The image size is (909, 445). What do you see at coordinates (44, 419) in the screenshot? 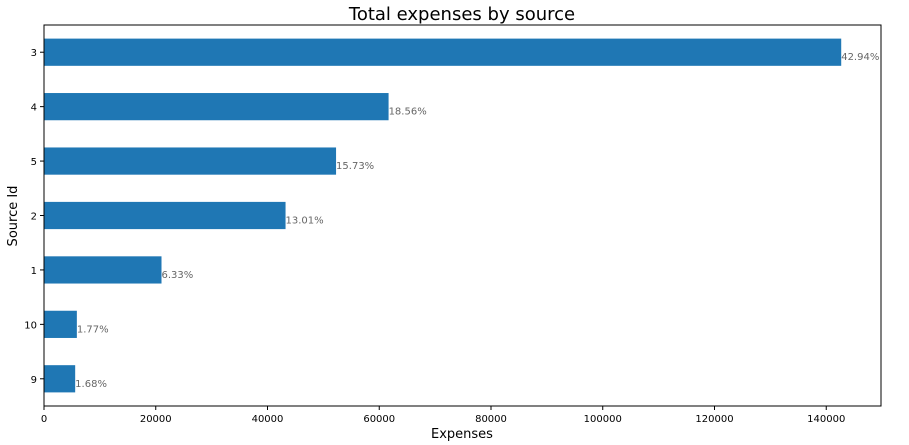
I see `x-tick-label: 0` at bounding box center [44, 419].